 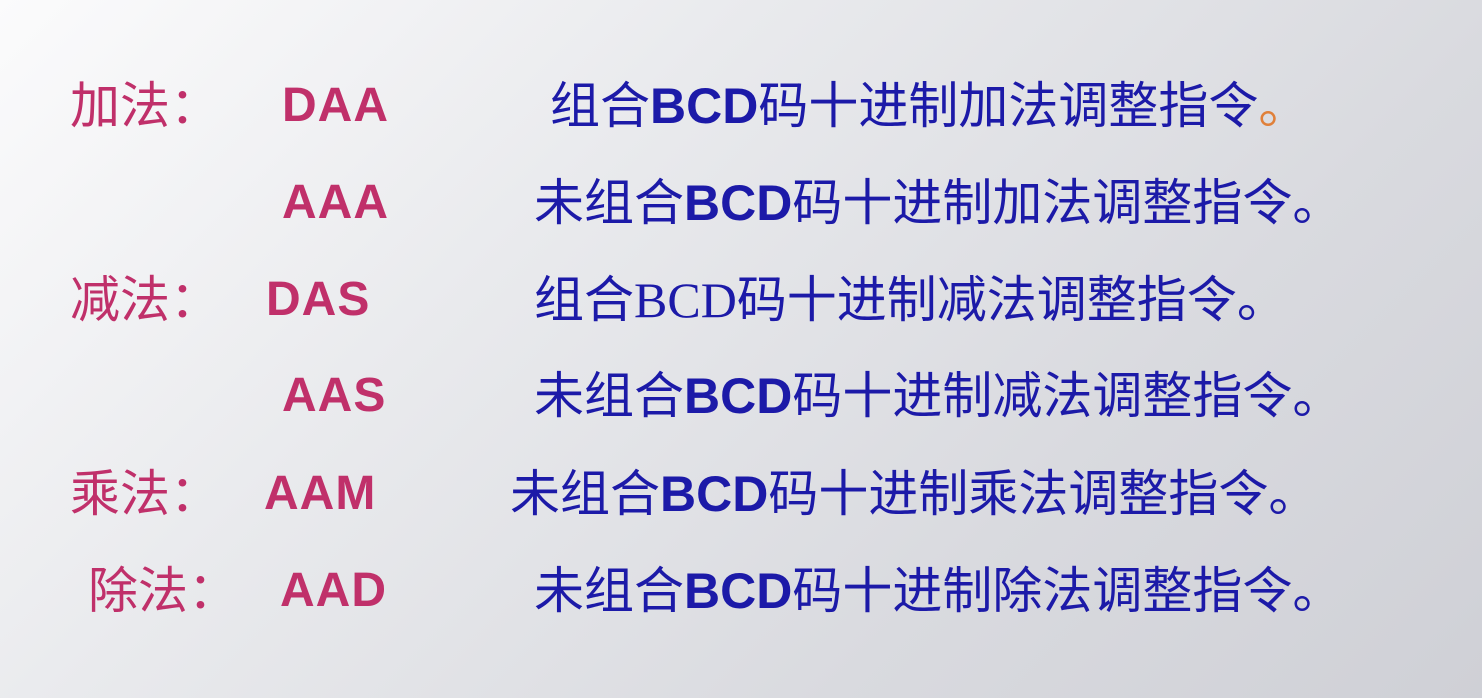 I want to click on mnemonic-daa: DAA, so click(x=335, y=105).